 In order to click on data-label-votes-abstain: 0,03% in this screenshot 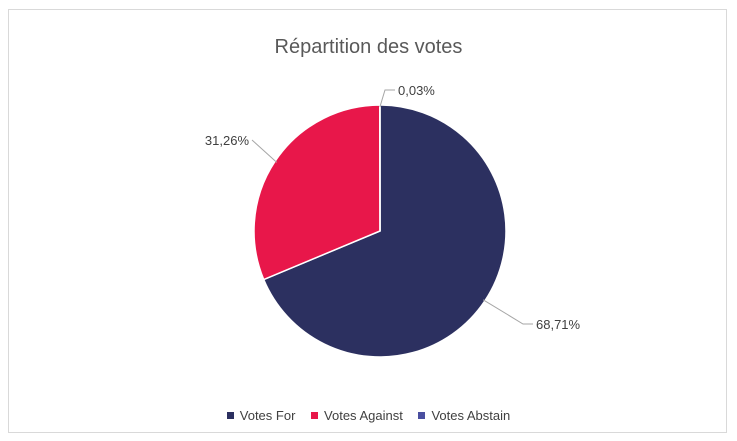, I will do `click(416, 90)`.